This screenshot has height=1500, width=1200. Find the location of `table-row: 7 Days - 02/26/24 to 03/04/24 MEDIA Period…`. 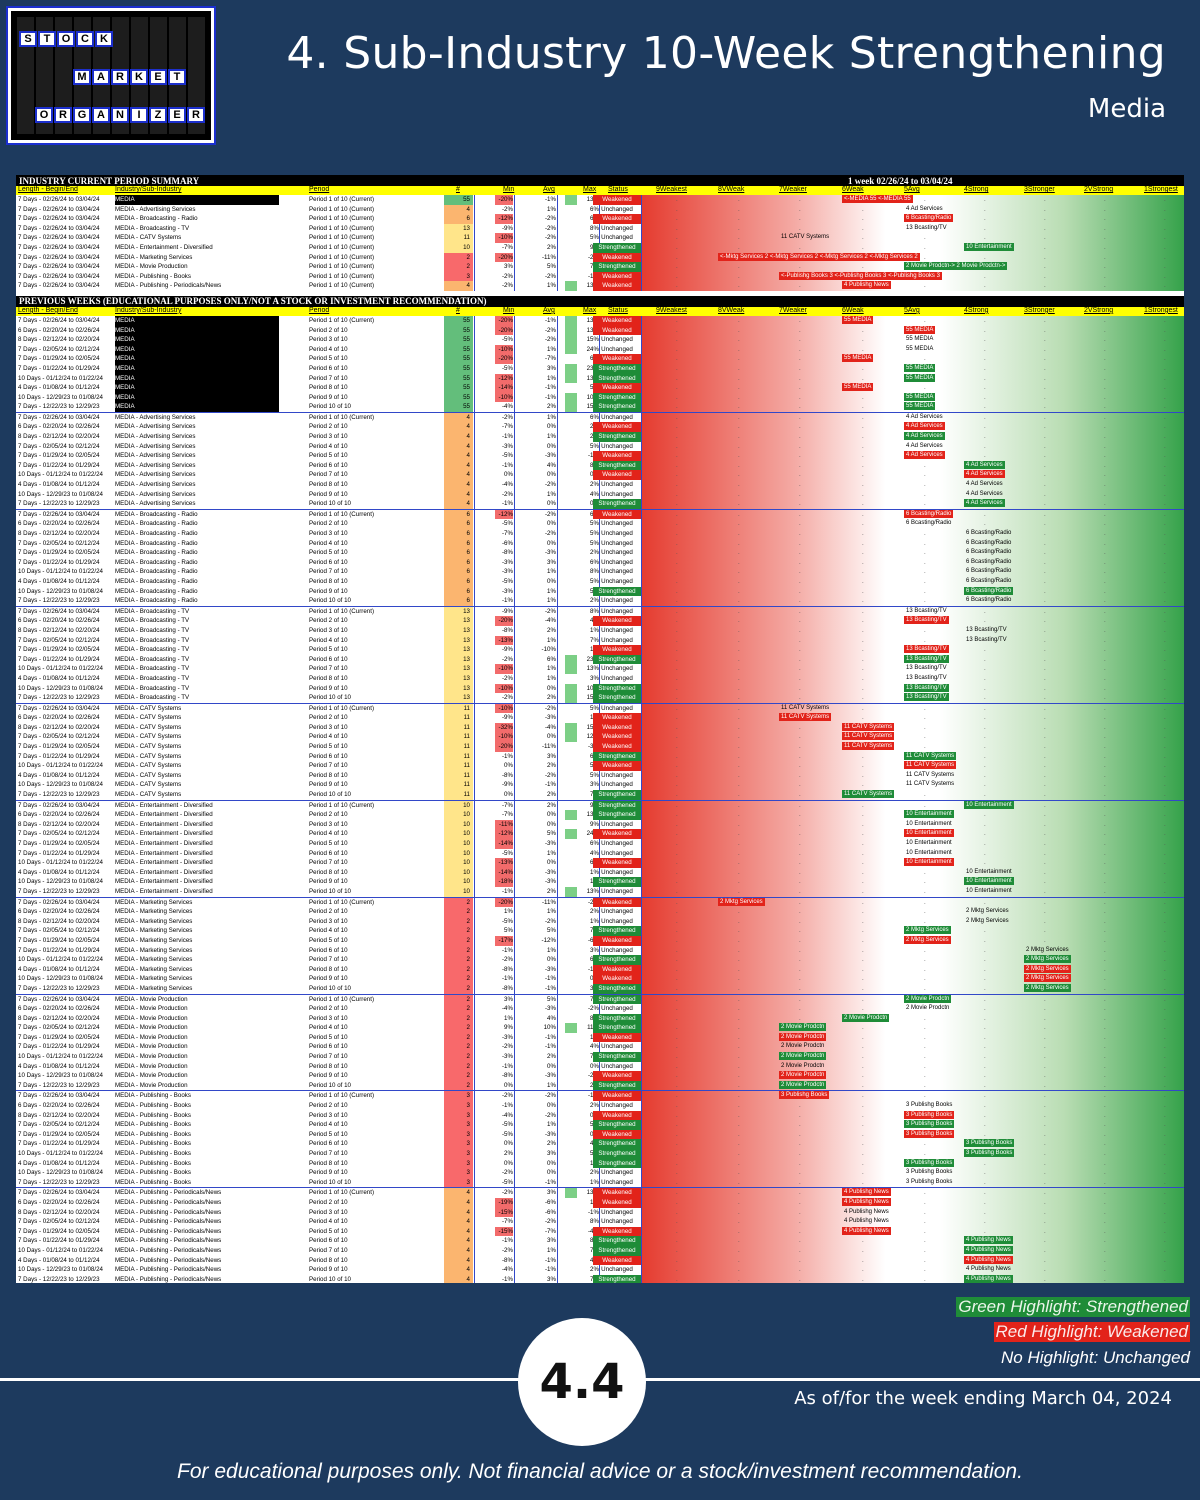

table-row: 7 Days - 02/26/24 to 03/04/24 MEDIA Period… is located at coordinates (600, 200).